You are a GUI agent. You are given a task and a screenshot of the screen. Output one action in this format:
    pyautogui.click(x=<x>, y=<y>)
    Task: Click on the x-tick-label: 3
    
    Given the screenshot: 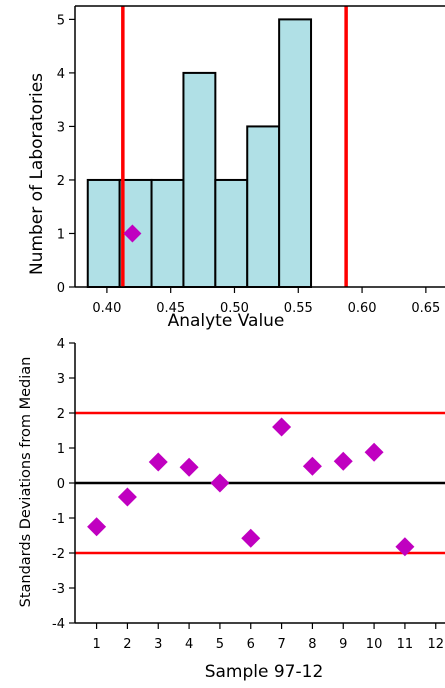 What is the action you would take?
    pyautogui.click(x=158, y=644)
    